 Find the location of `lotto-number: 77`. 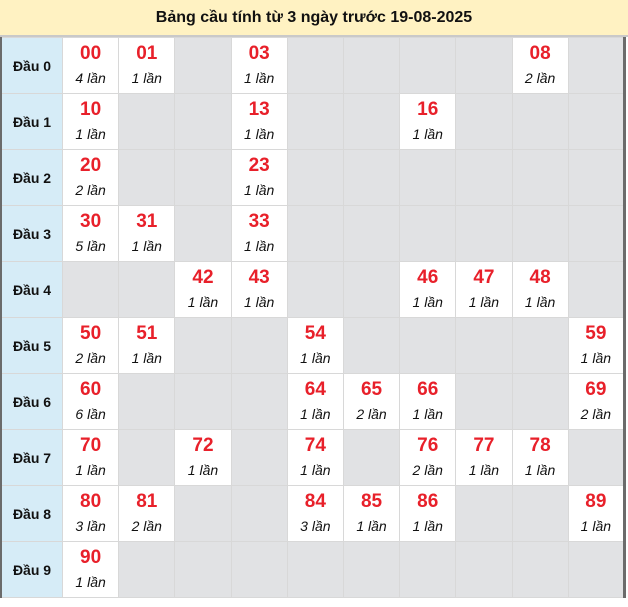

lotto-number: 77 is located at coordinates (484, 445).